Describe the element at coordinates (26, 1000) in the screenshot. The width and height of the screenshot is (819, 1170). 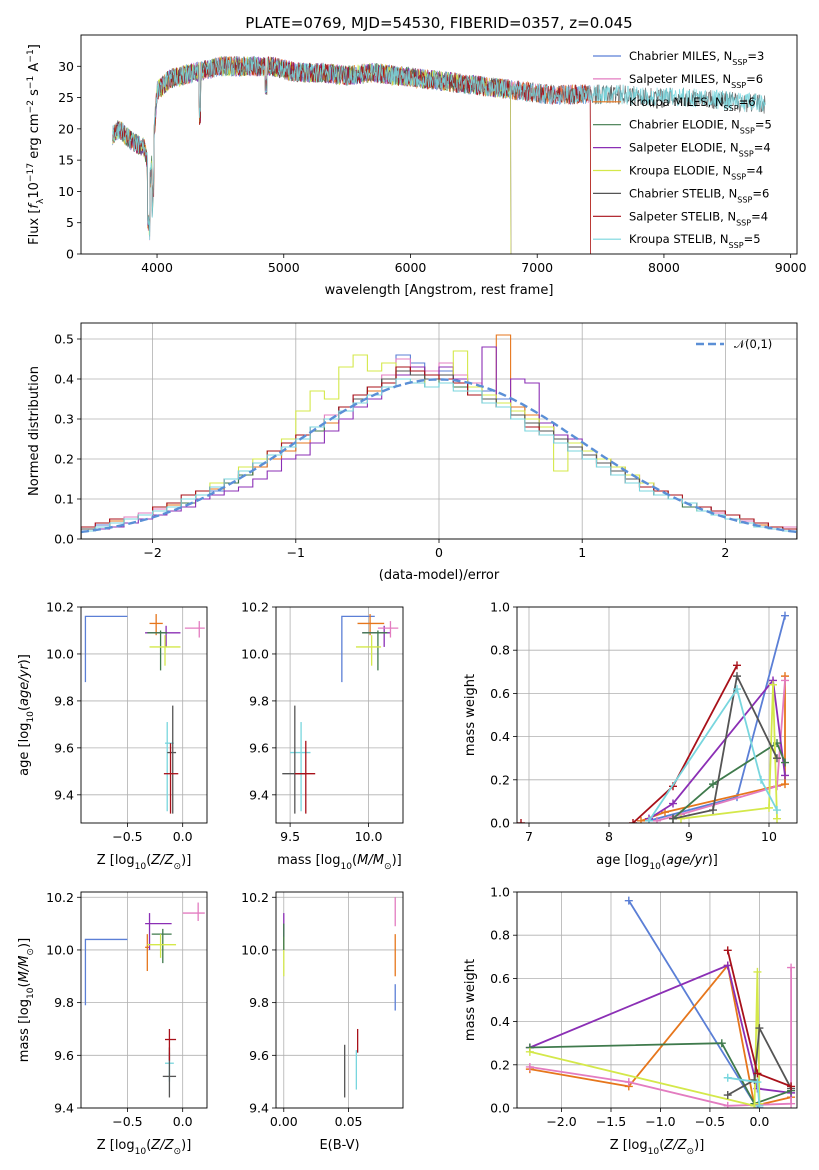
I see `y-axis-label: mass [log10(M/M⊙)]` at that location.